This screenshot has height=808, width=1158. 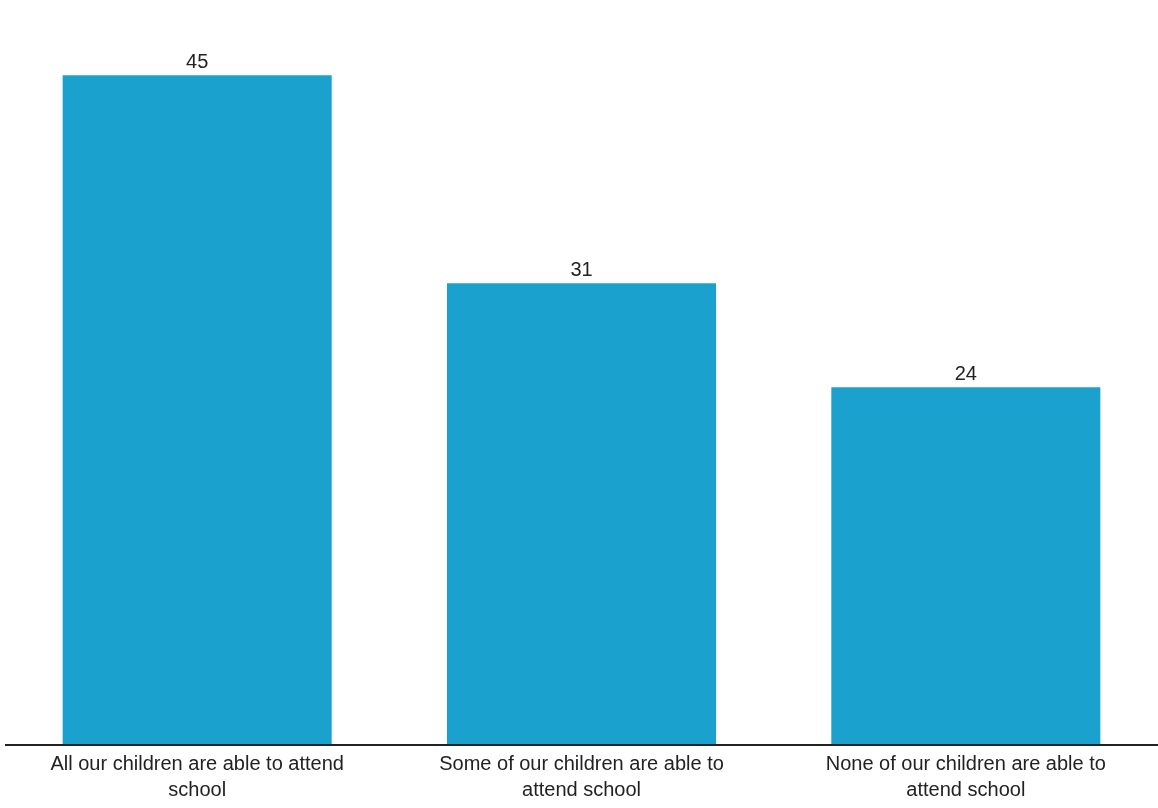 I want to click on x-tick-label: Some of our children are able to attend school, so click(x=581, y=775).